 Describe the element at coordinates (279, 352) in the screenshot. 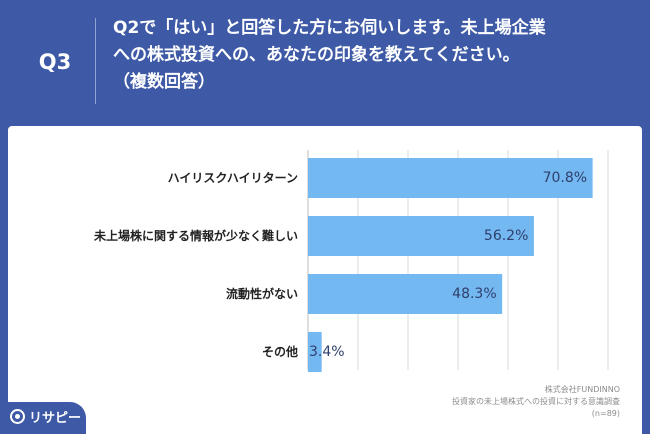

I see `category-label: その他` at that location.